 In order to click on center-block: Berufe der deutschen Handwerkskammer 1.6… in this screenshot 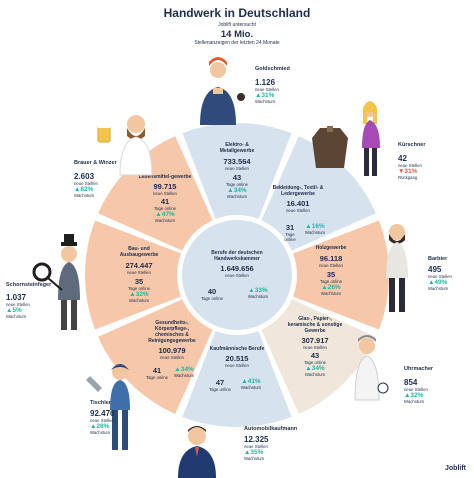, I will do `click(237, 264)`.